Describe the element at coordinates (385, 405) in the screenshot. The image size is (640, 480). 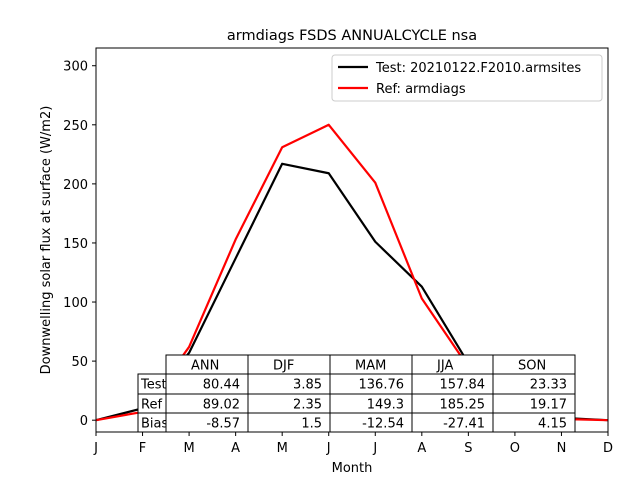
I see `table-cell-value: 149.3` at that location.